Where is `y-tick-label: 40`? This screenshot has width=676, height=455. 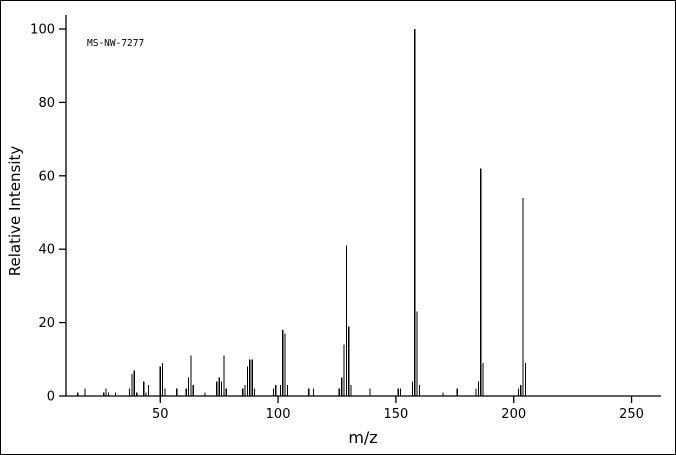 y-tick-label: 40 is located at coordinates (46, 250).